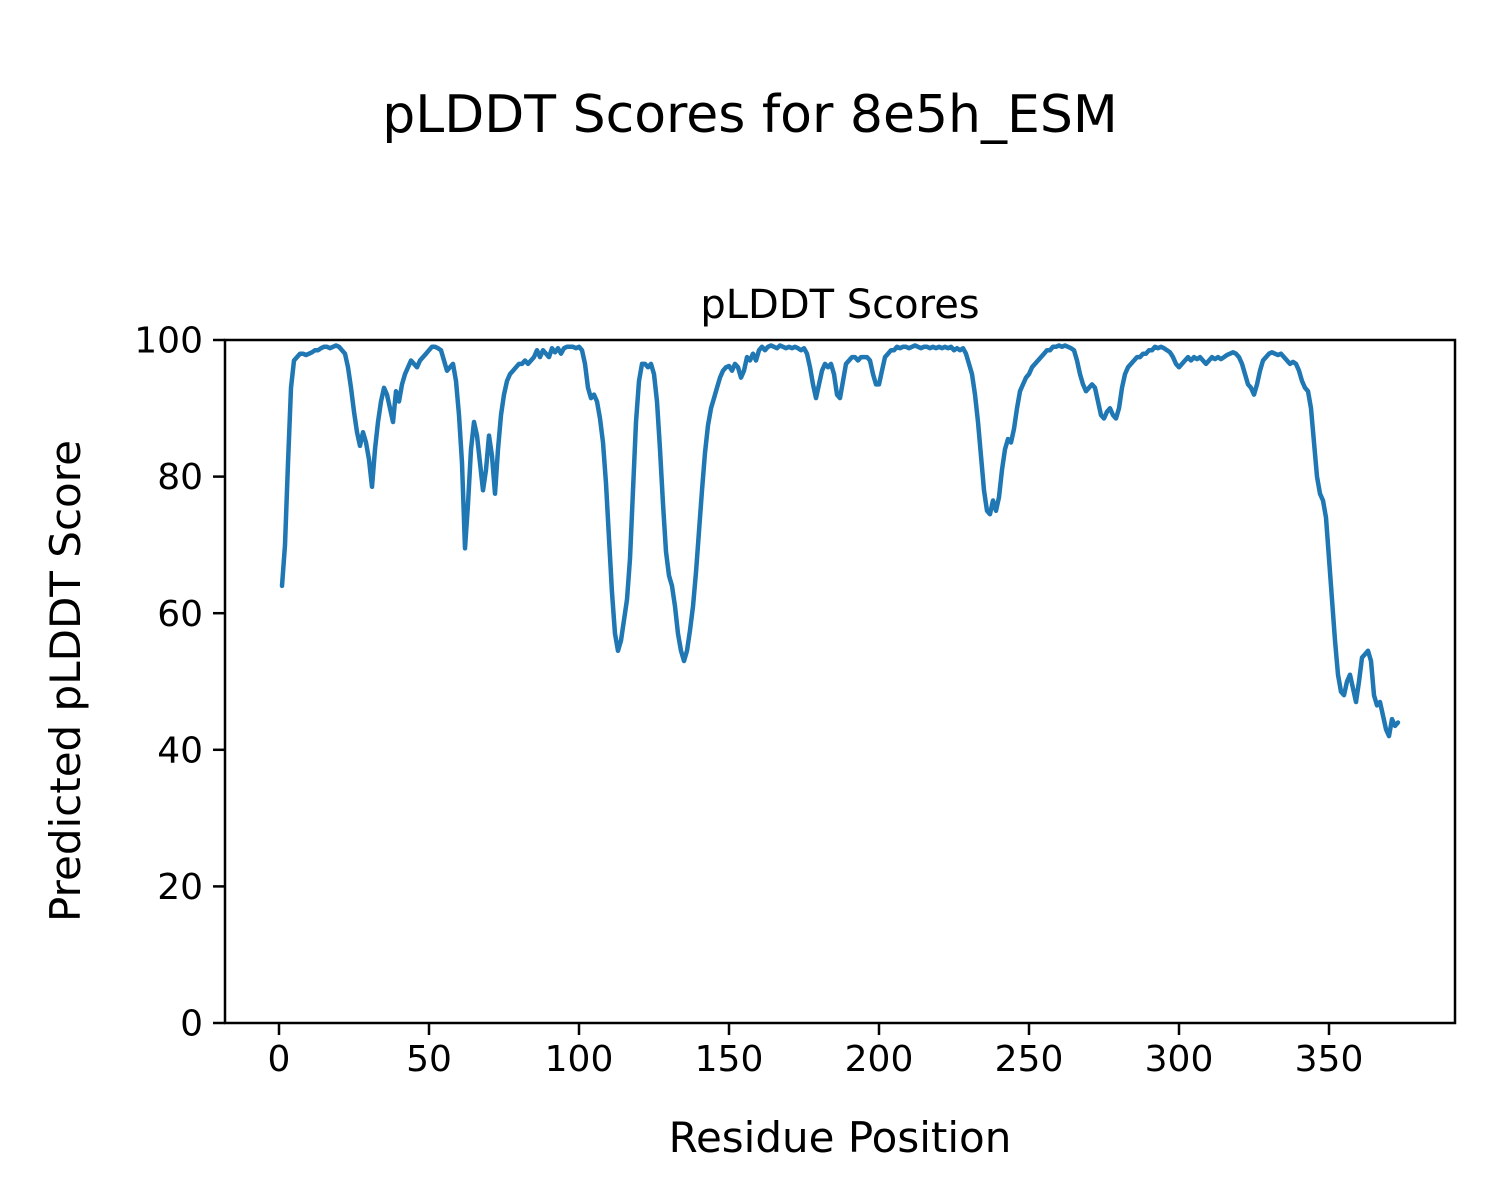 The image size is (1500, 1204). I want to click on x-tick-label: 250, so click(1029, 1059).